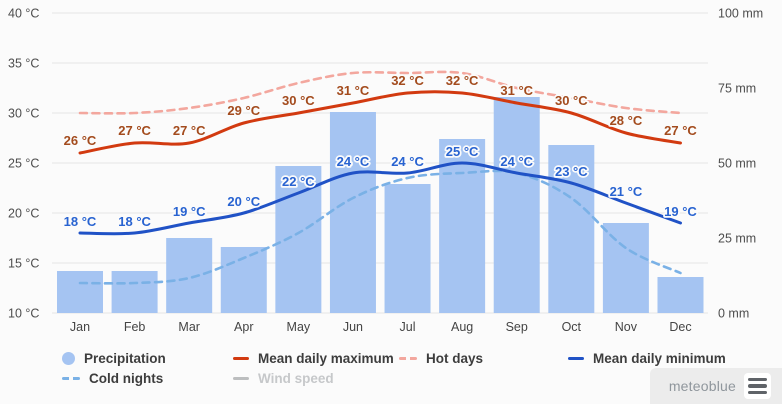 The height and width of the screenshot is (404, 782). What do you see at coordinates (189, 327) in the screenshot?
I see `month-label: Mar` at bounding box center [189, 327].